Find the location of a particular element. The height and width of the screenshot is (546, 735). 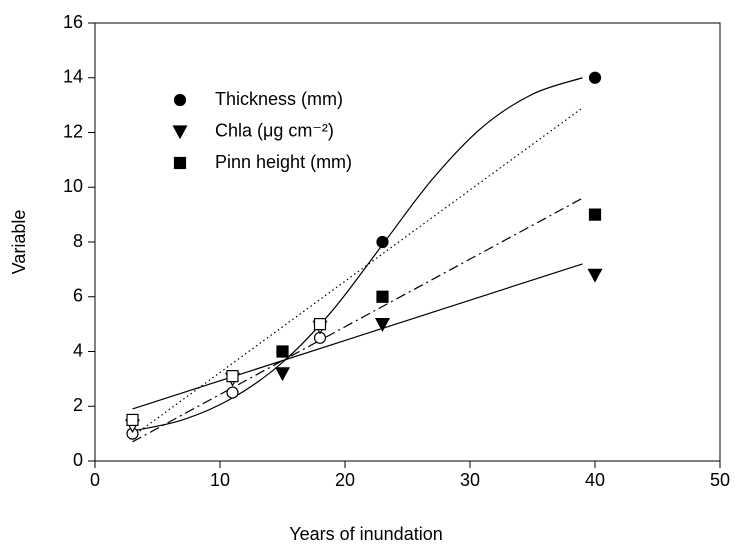

y-tick-label: 2 is located at coordinates (78, 405).